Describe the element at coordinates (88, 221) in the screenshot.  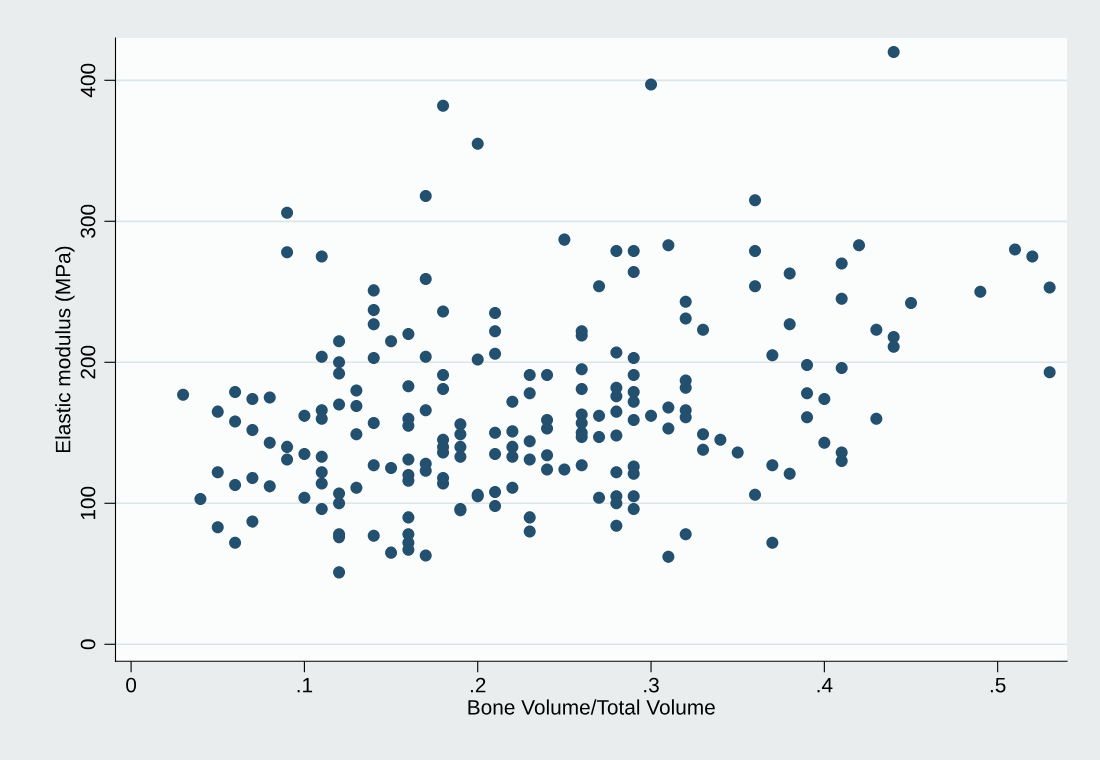
I see `y-tick-label: 300` at that location.